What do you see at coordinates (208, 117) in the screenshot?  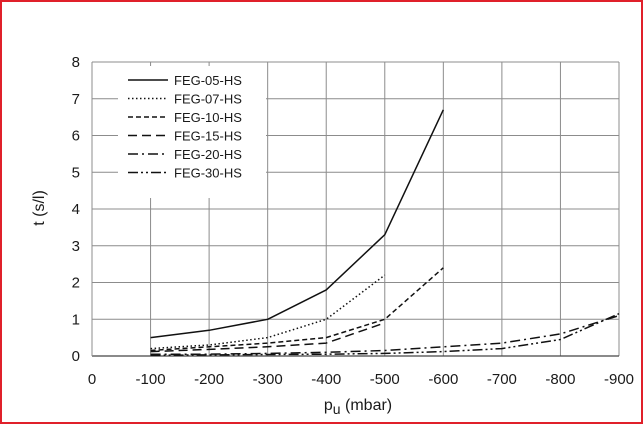 I see `legend-label: FEG-10-HS` at bounding box center [208, 117].